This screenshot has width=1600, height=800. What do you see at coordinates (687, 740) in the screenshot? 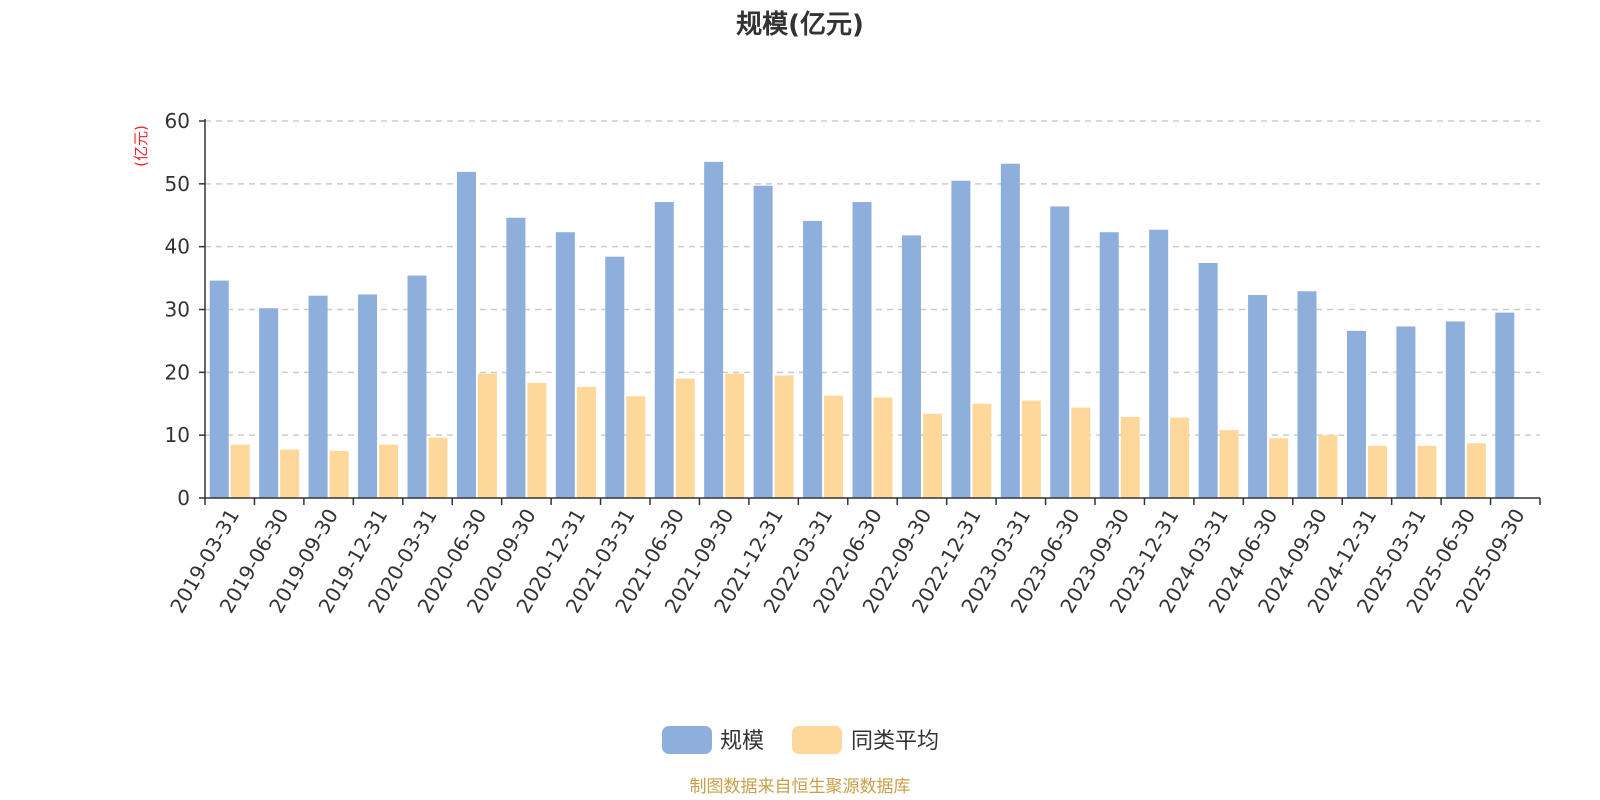
I see `legend-swatch-scale` at bounding box center [687, 740].